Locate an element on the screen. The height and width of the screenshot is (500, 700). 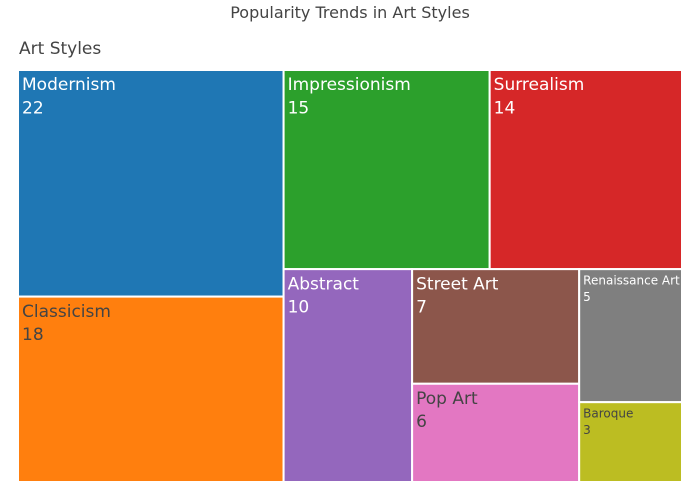
tile-label: Abstract is located at coordinates (324, 284).